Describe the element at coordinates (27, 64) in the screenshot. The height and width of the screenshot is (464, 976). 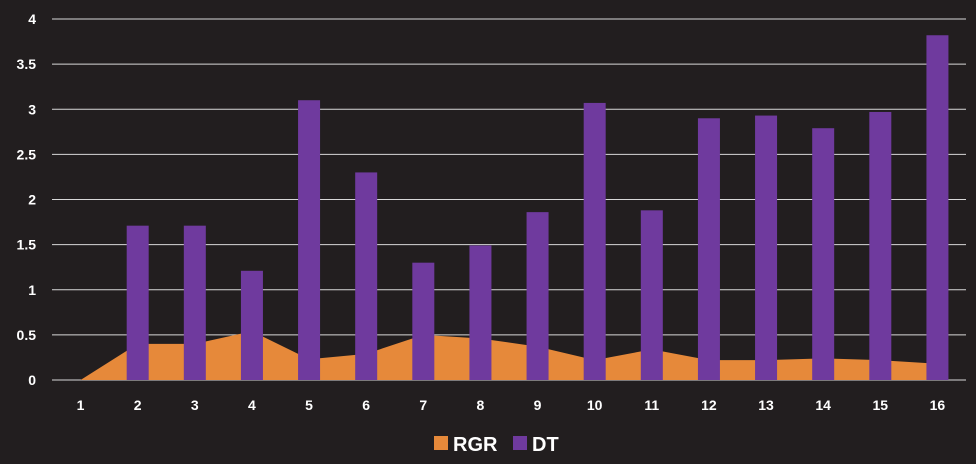
I see `y-tick-label: 3.5` at that location.